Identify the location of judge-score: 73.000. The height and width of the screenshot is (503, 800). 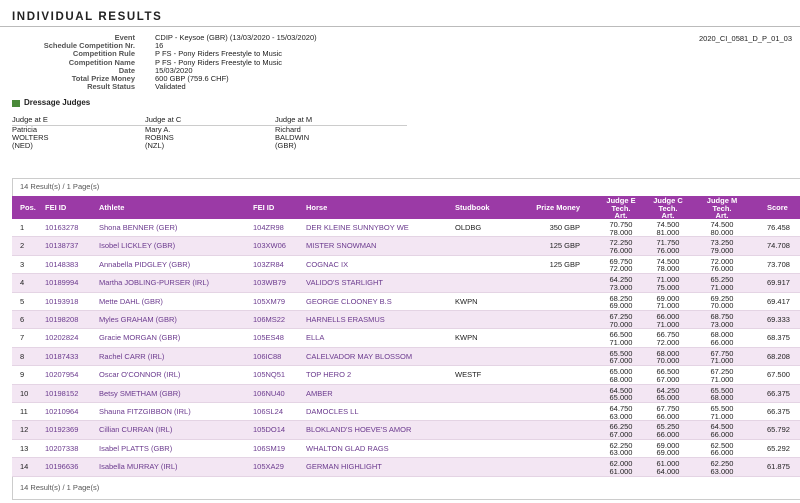
(621, 287).